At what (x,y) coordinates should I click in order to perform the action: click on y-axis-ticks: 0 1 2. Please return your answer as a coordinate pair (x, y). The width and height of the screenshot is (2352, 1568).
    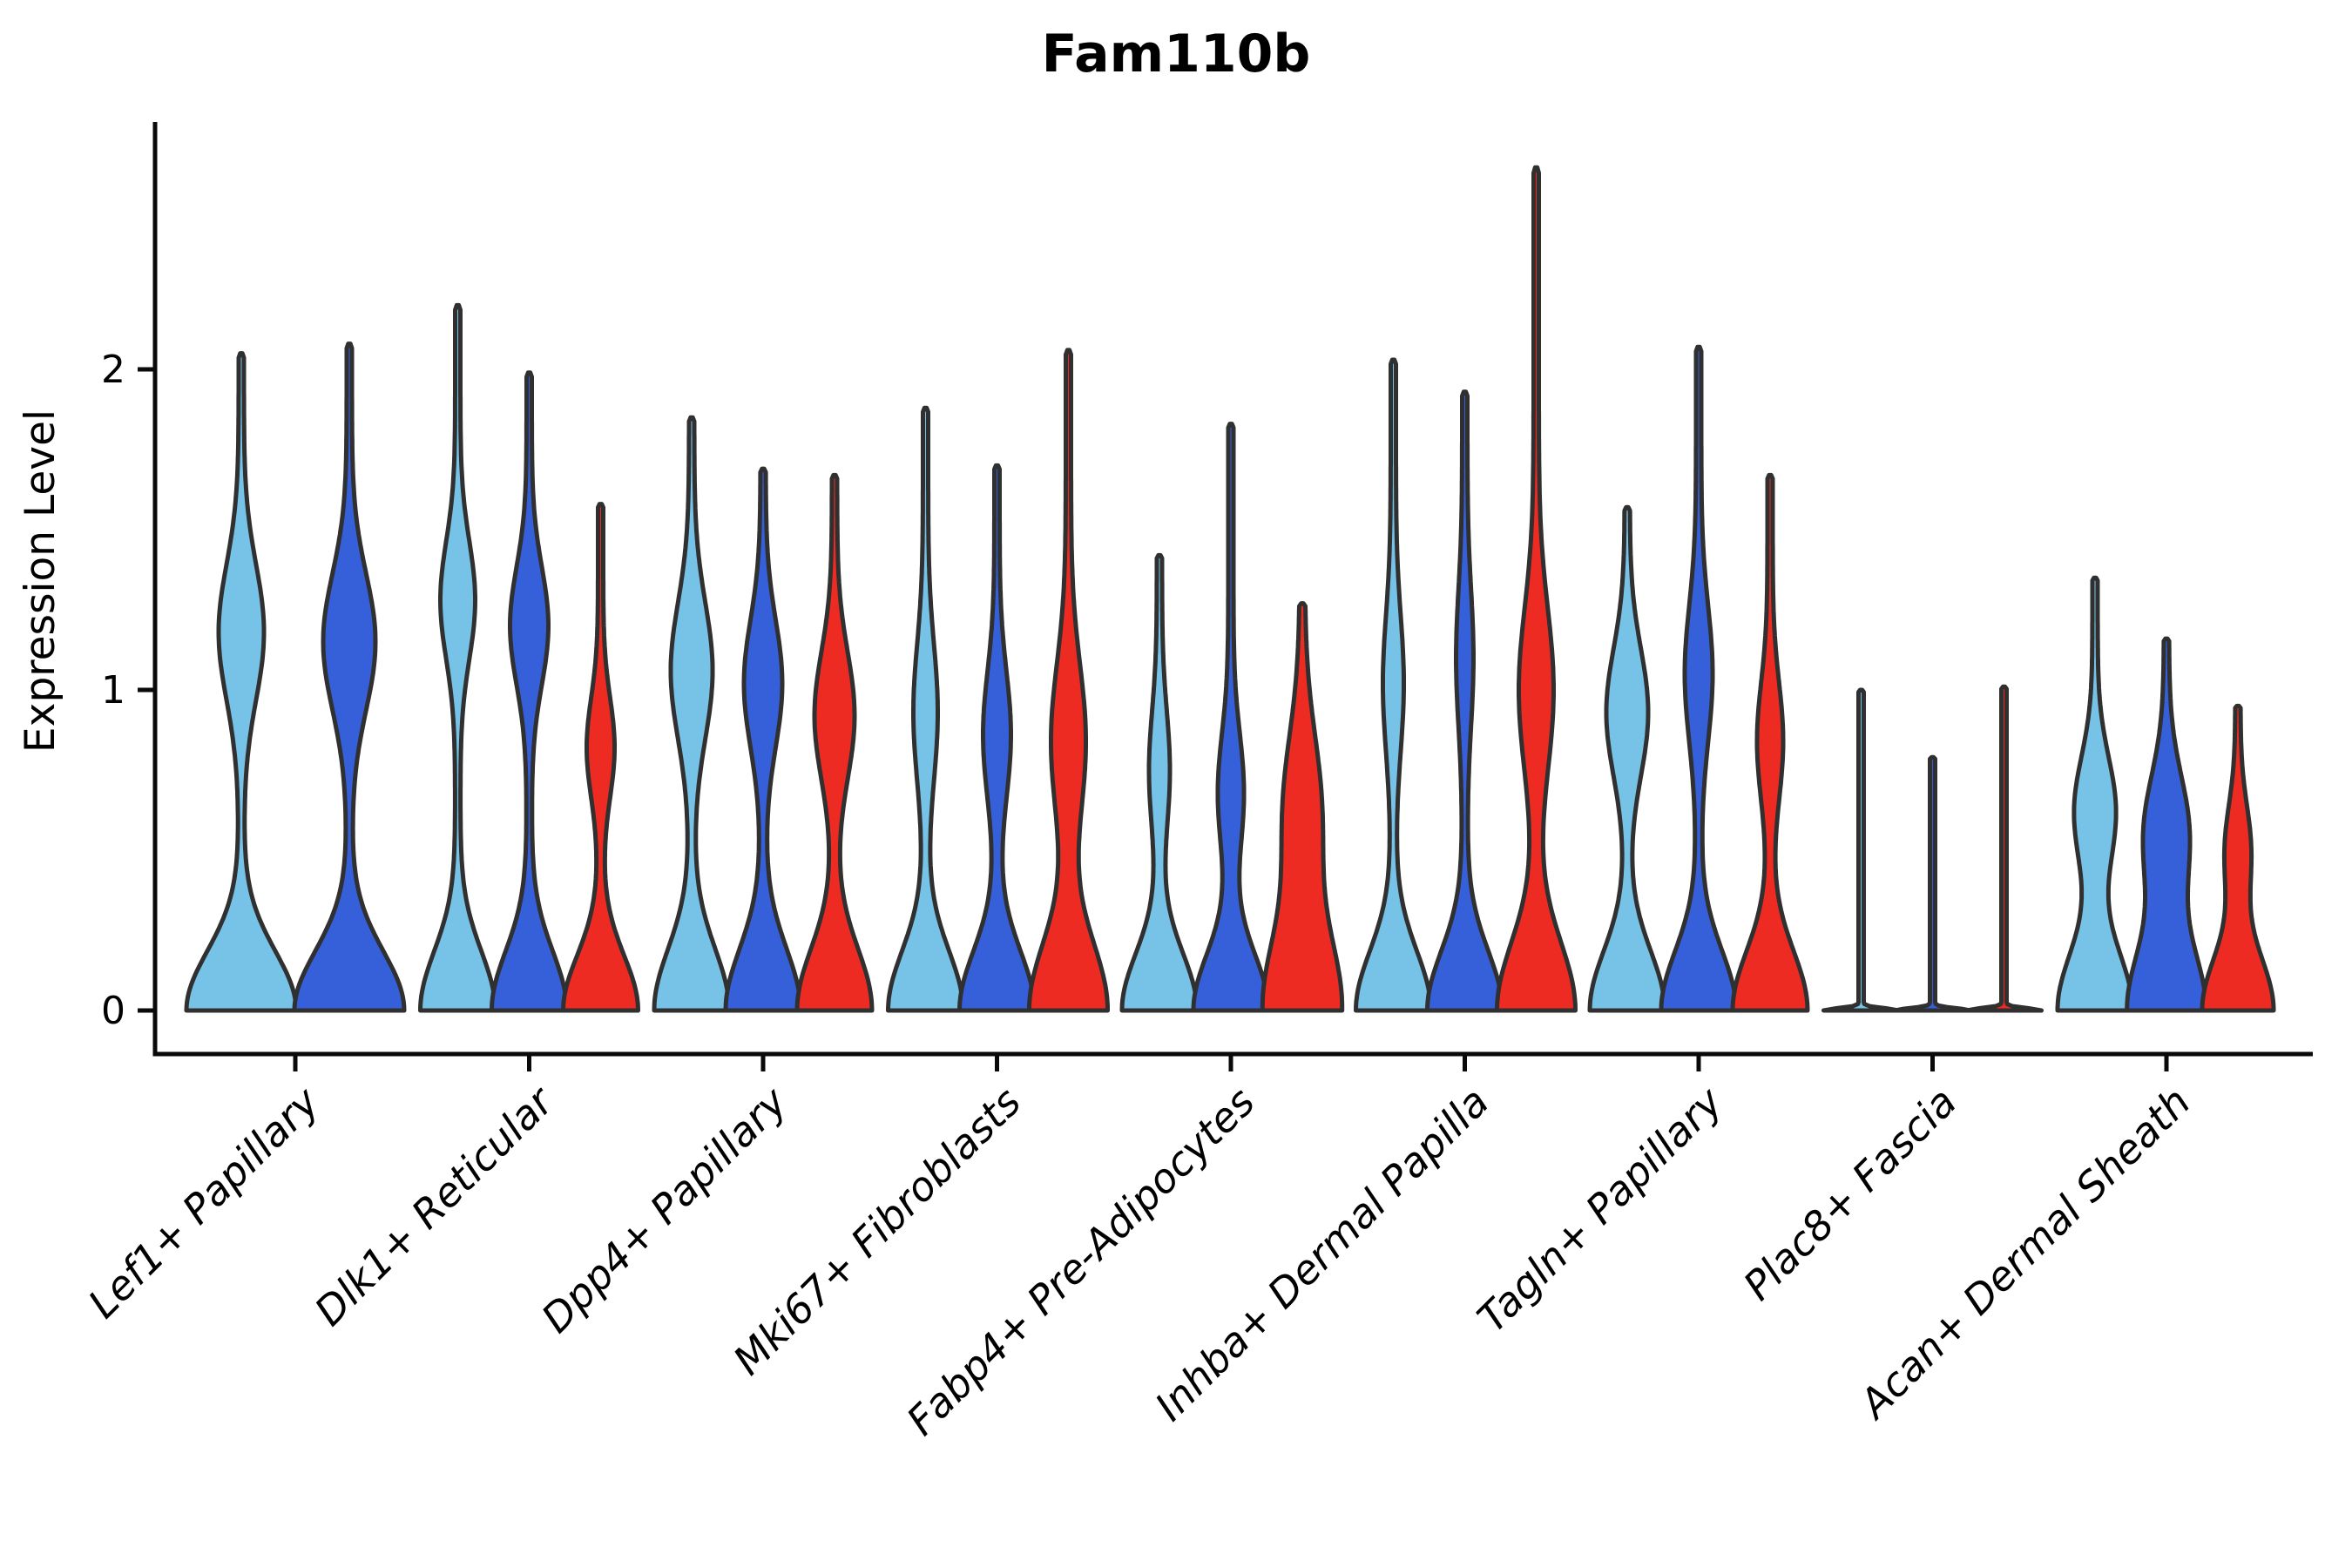
    Looking at the image, I should click on (128, 690).